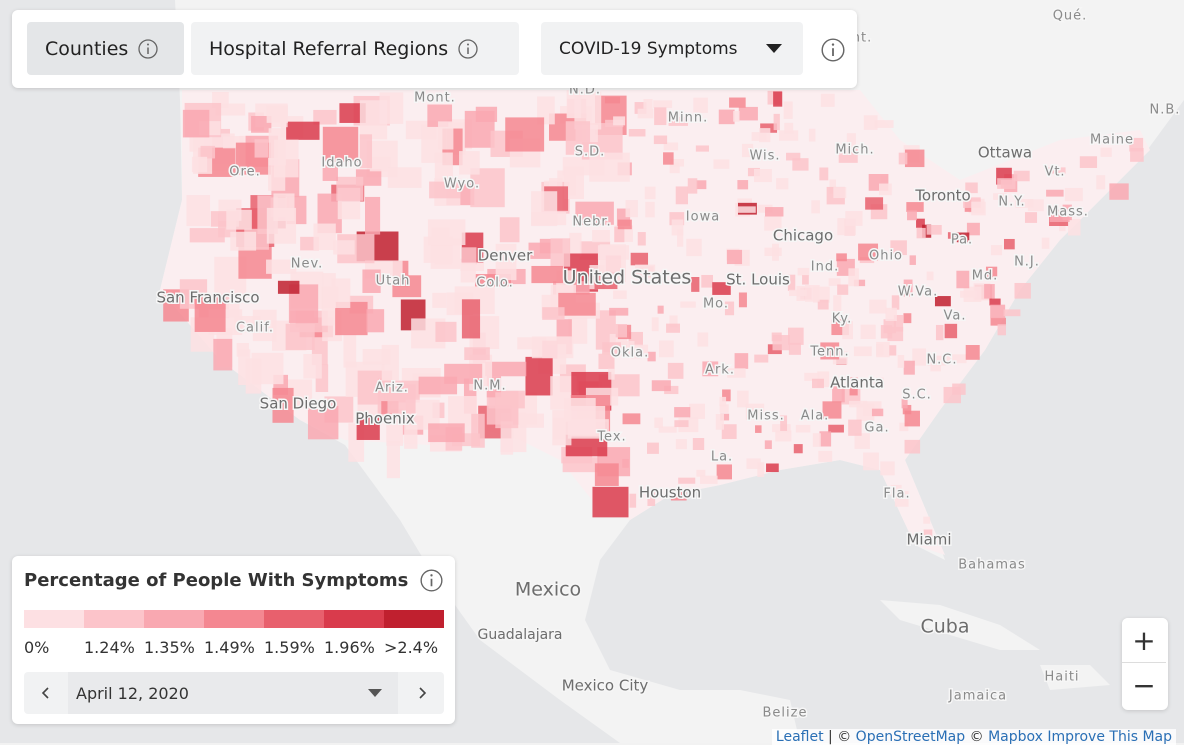 This screenshot has width=1184, height=745. I want to click on map-label: N.Y., so click(1011, 202).